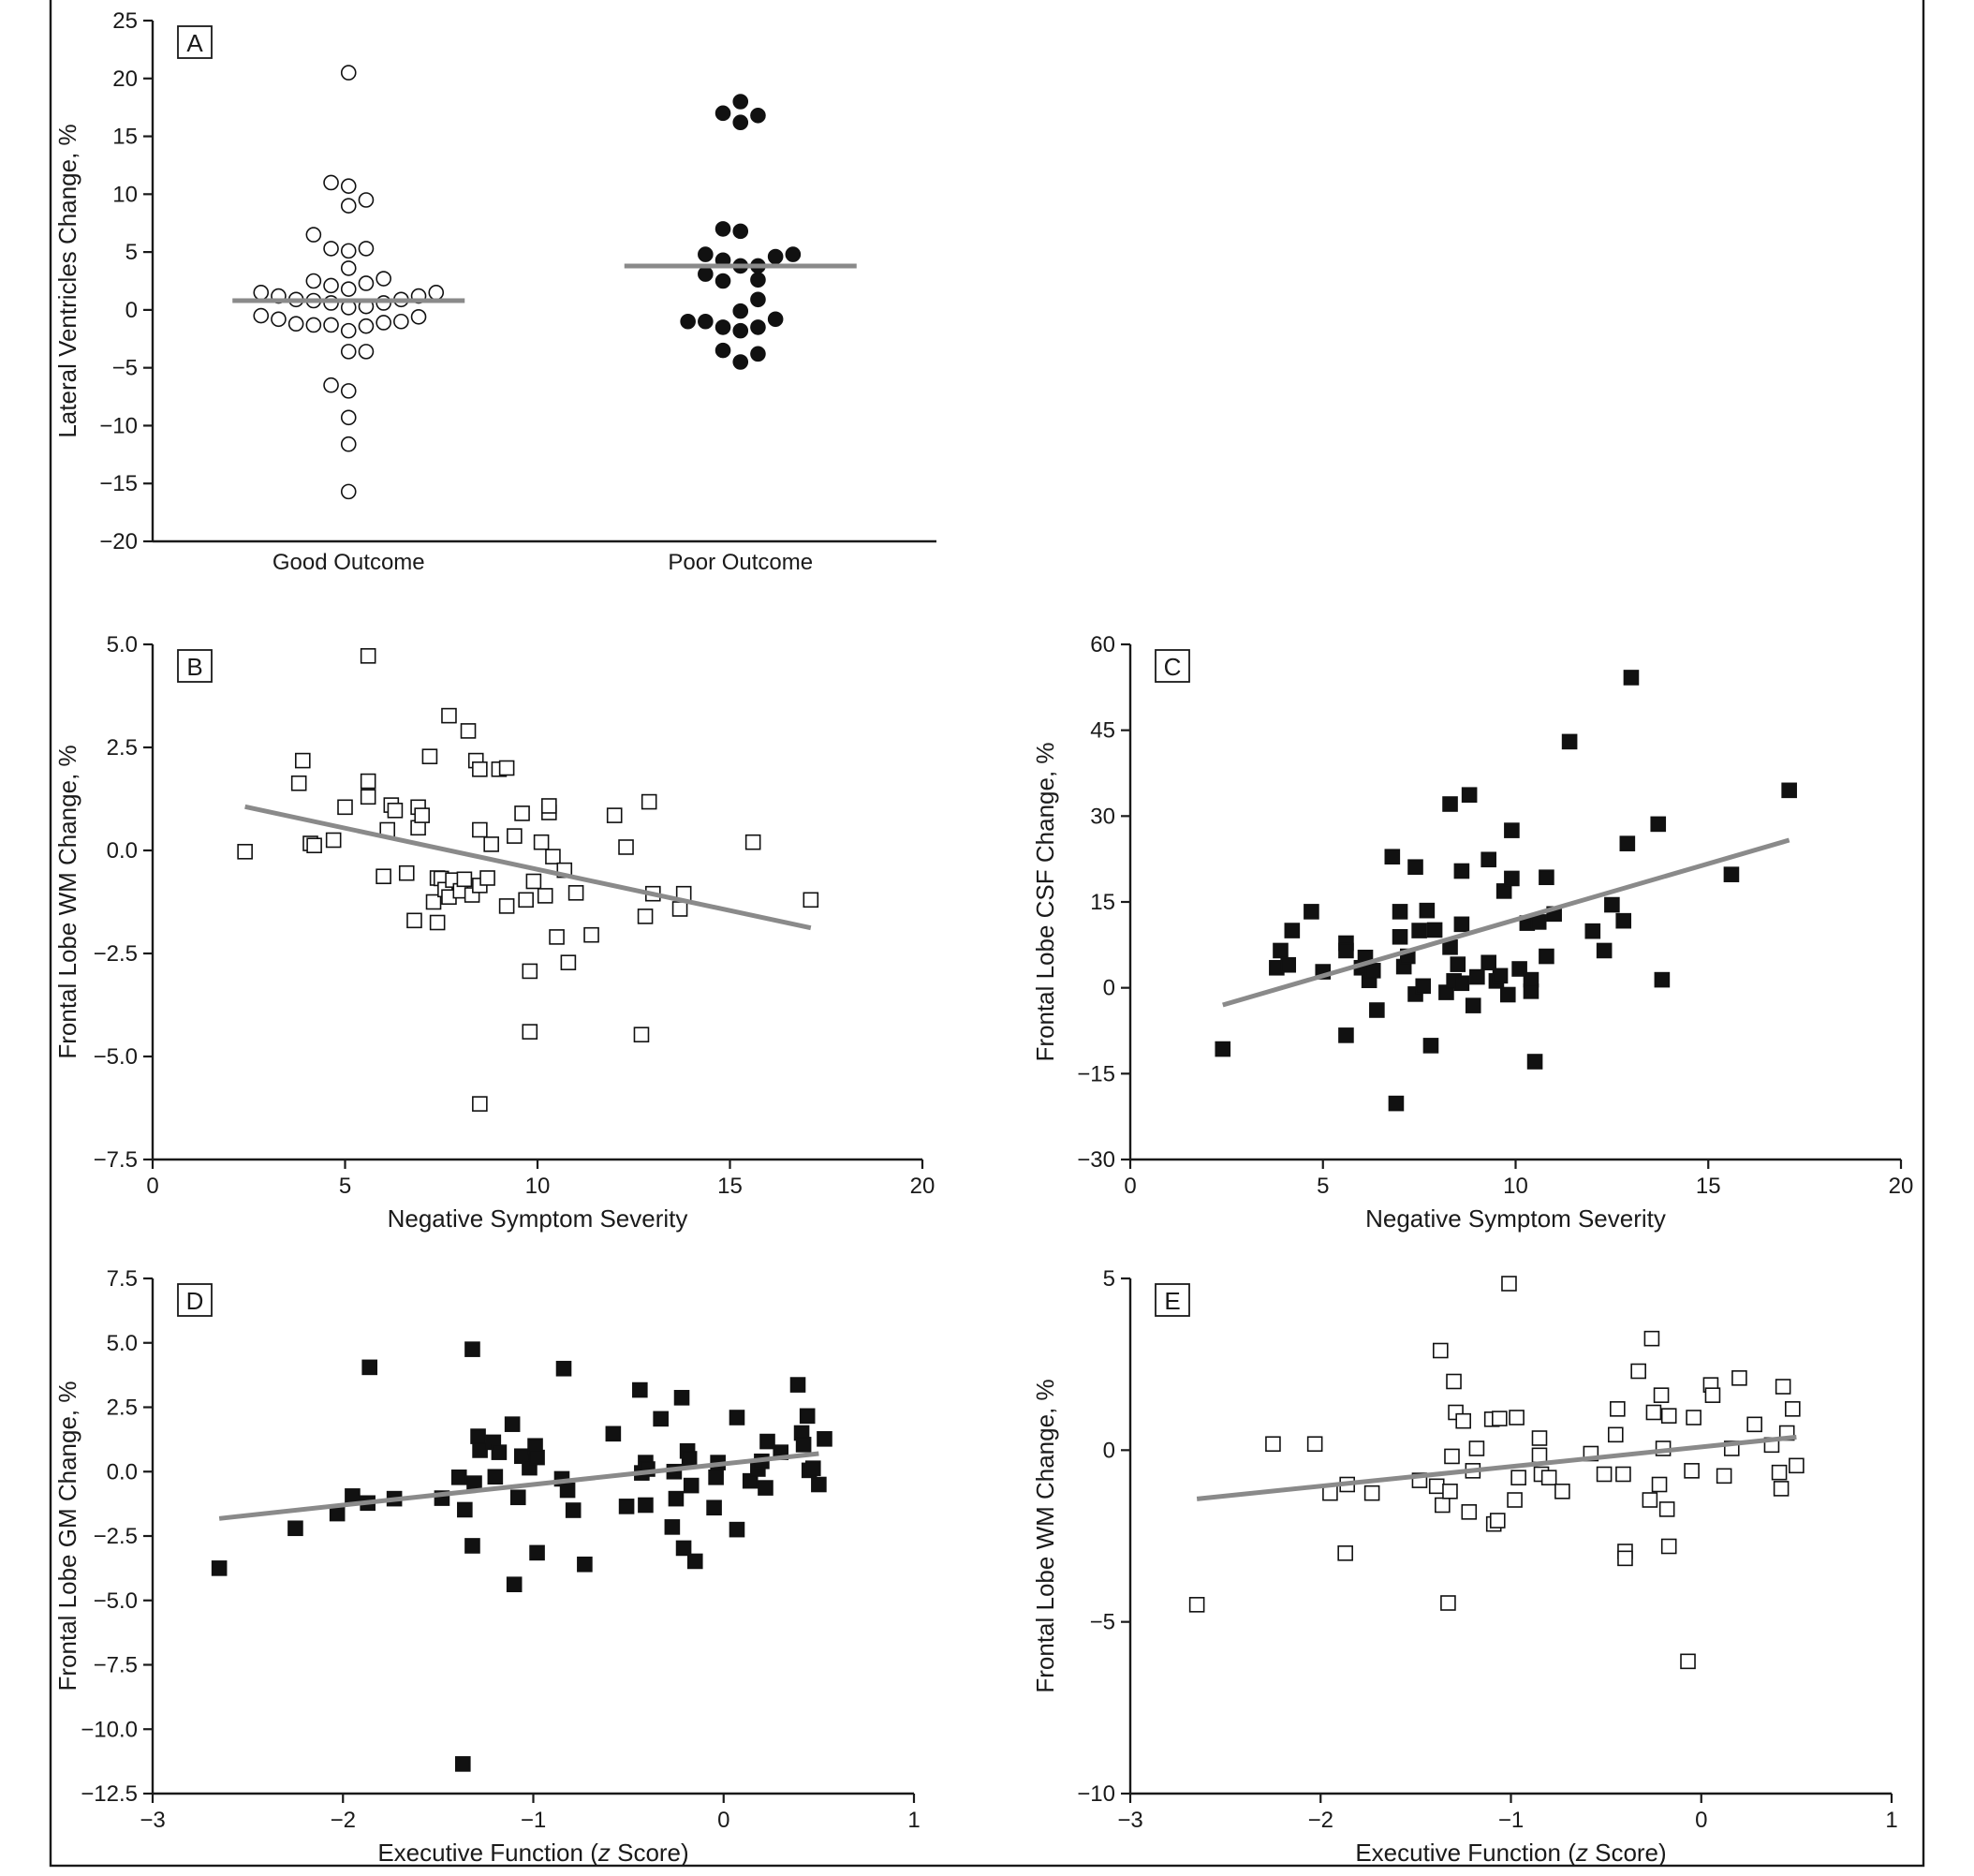 Image resolution: width=1974 pixels, height=1876 pixels. I want to click on y-tick-label: 0, so click(131, 310).